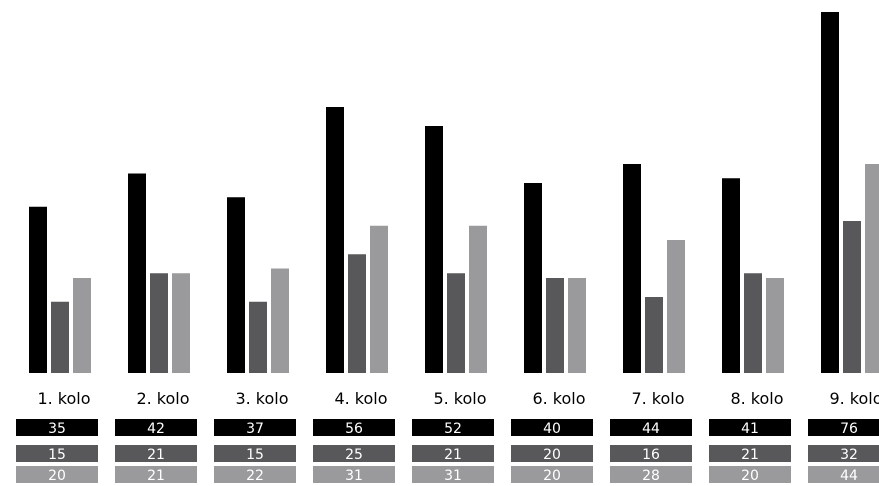 The height and width of the screenshot is (486, 879). What do you see at coordinates (830, 192) in the screenshot?
I see `bar-s1-cat9` at bounding box center [830, 192].